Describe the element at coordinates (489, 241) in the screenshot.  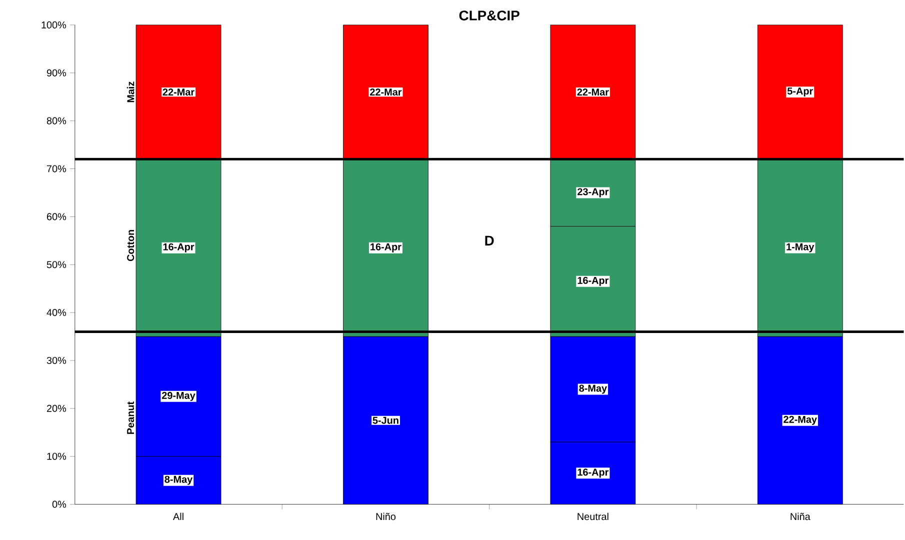
I see `annotation: D` at that location.